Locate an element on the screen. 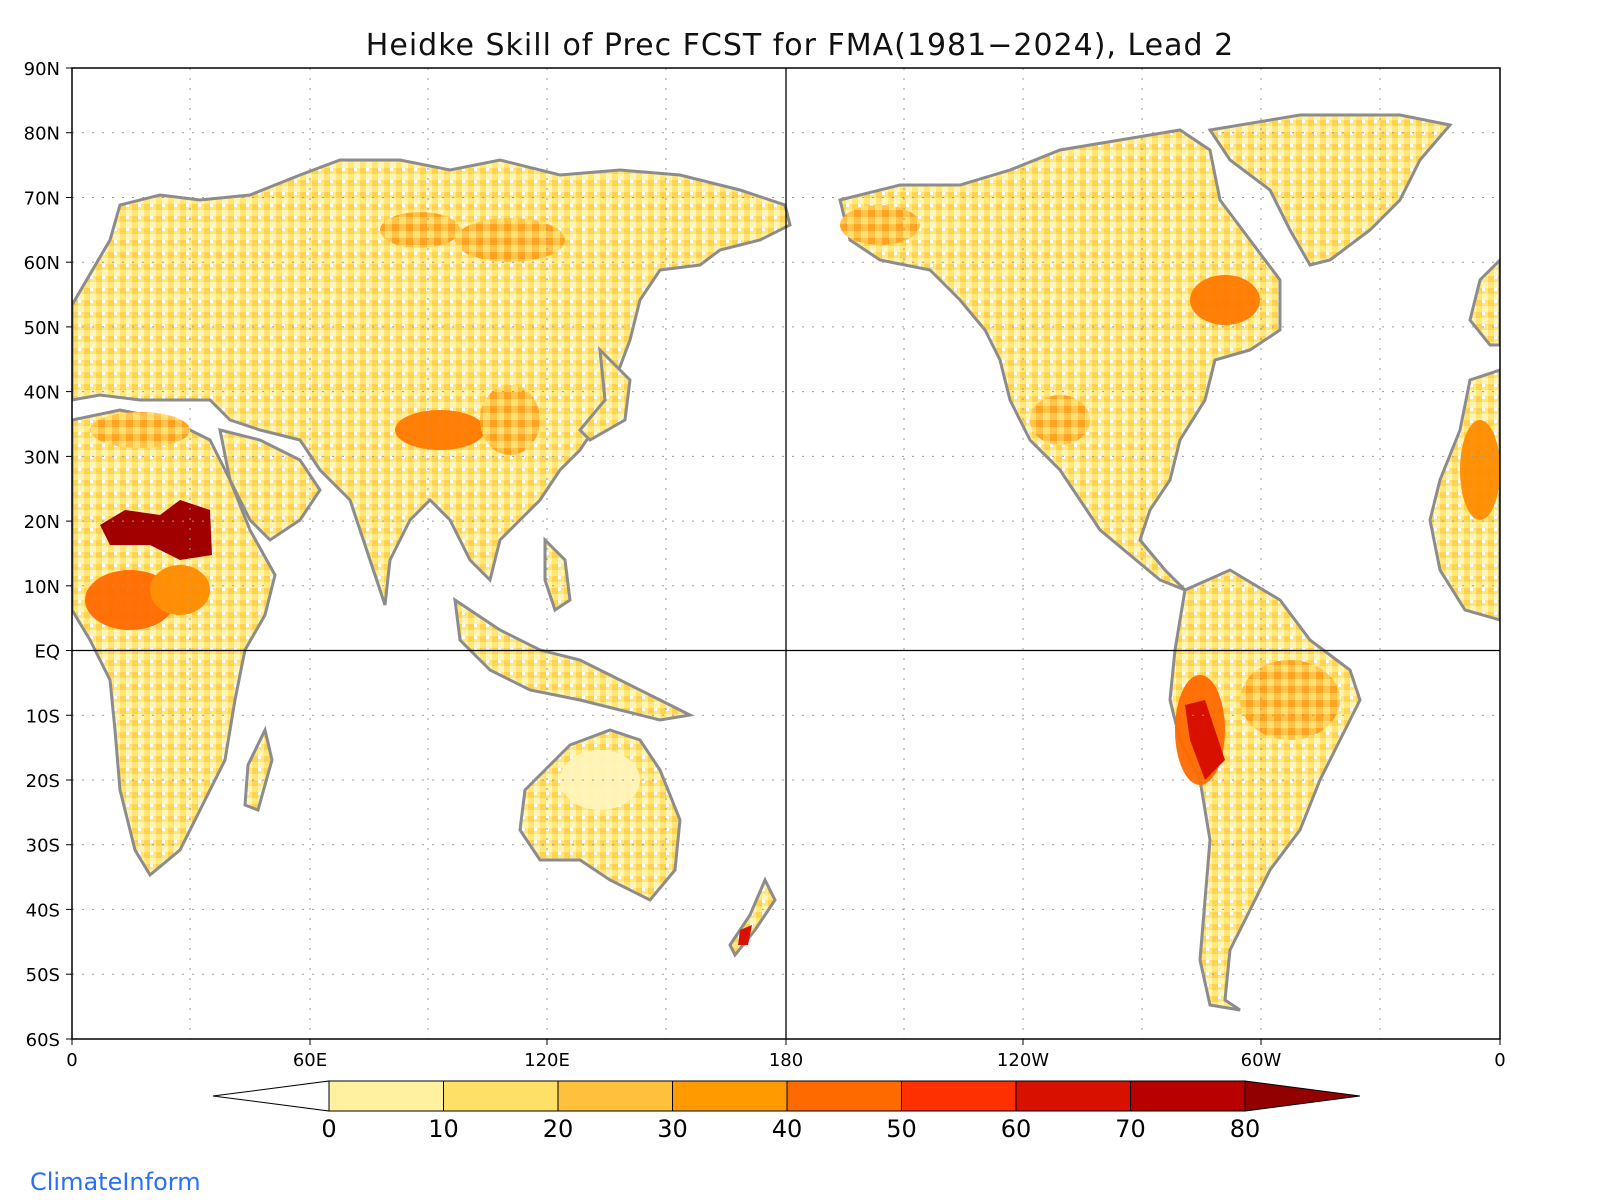  lat-label: 60S is located at coordinates (43, 1040).